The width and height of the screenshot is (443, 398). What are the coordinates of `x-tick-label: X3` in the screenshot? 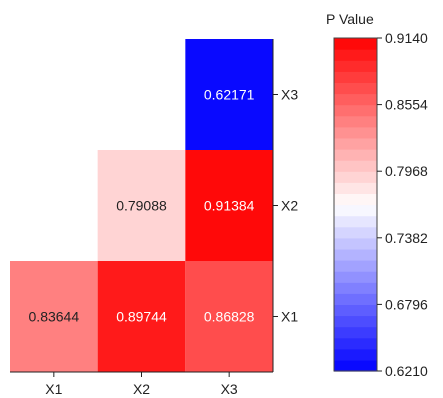 It's located at (229, 389).